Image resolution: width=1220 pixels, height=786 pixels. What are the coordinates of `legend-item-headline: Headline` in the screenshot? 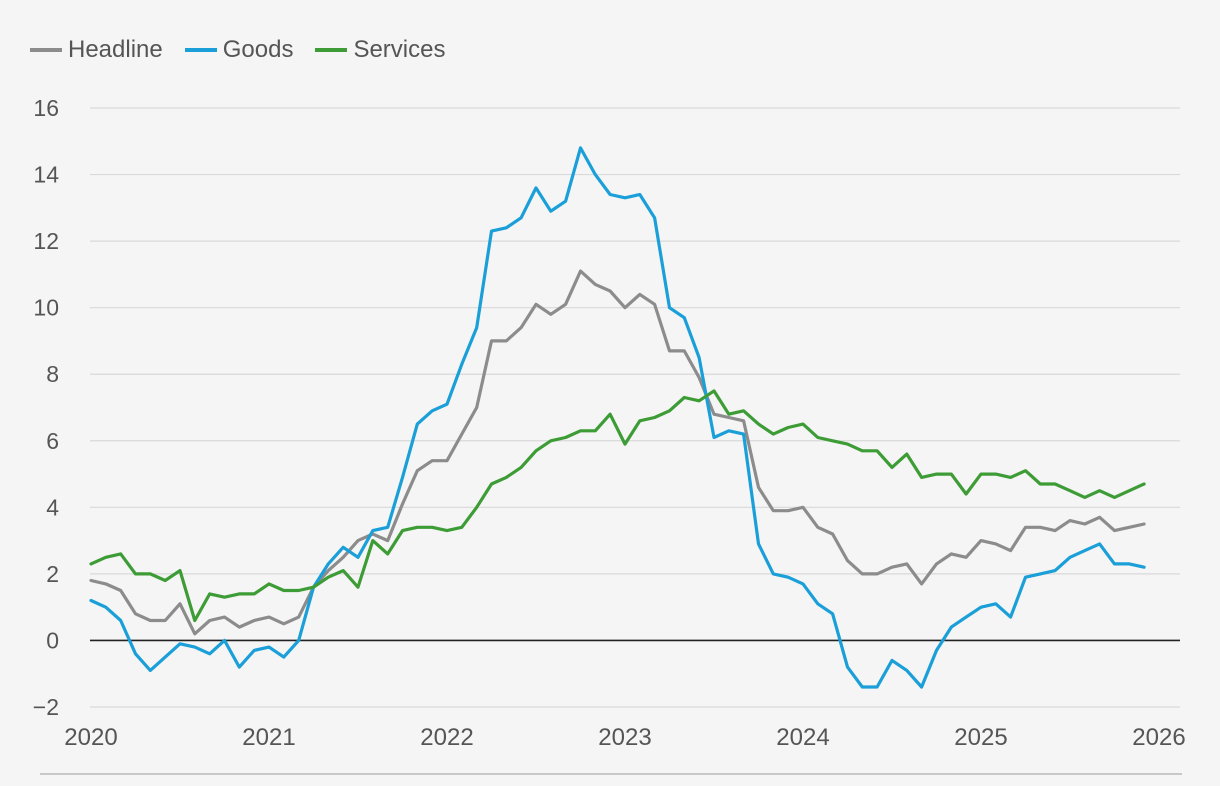 It's located at (96, 50).